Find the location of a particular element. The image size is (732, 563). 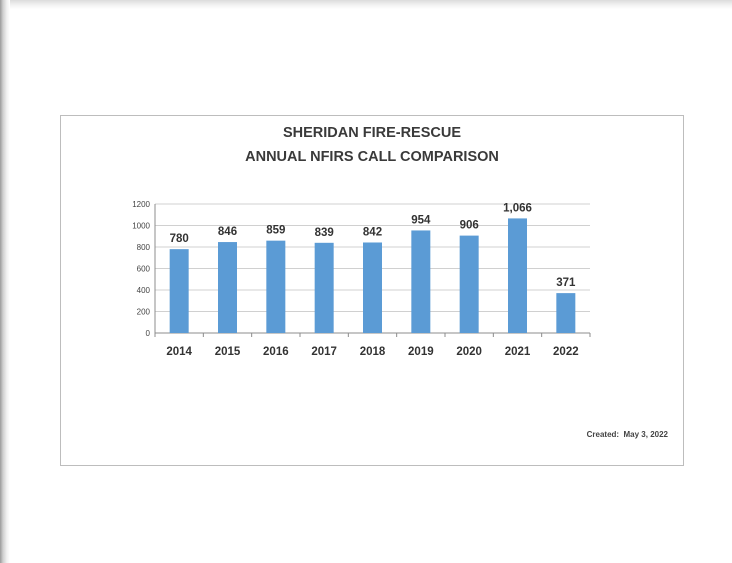

data-label: 371 is located at coordinates (566, 283).